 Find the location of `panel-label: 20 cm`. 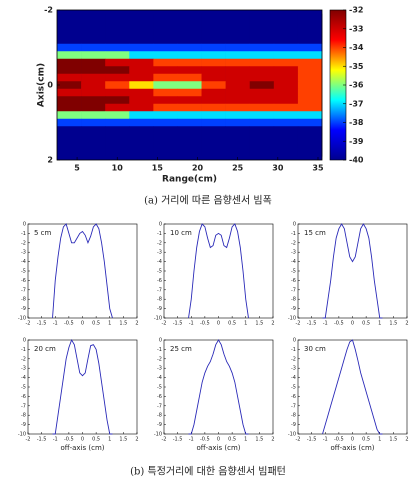

panel-label: 20 cm is located at coordinates (45, 349).